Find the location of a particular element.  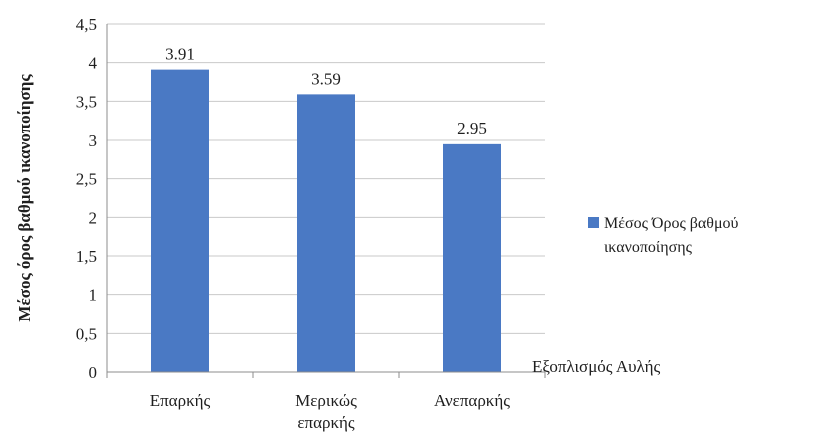

y-tick-label: 3,5 is located at coordinates (86, 101).